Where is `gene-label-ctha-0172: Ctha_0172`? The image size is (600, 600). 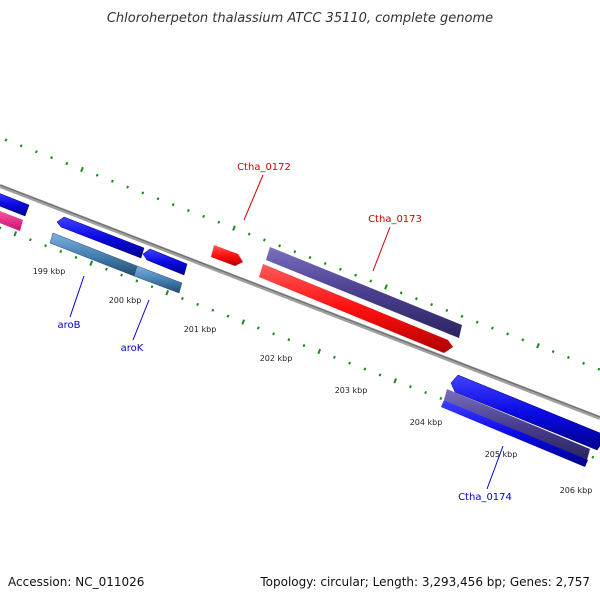
gene-label-ctha-0172: Ctha_0172 is located at coordinates (264, 167).